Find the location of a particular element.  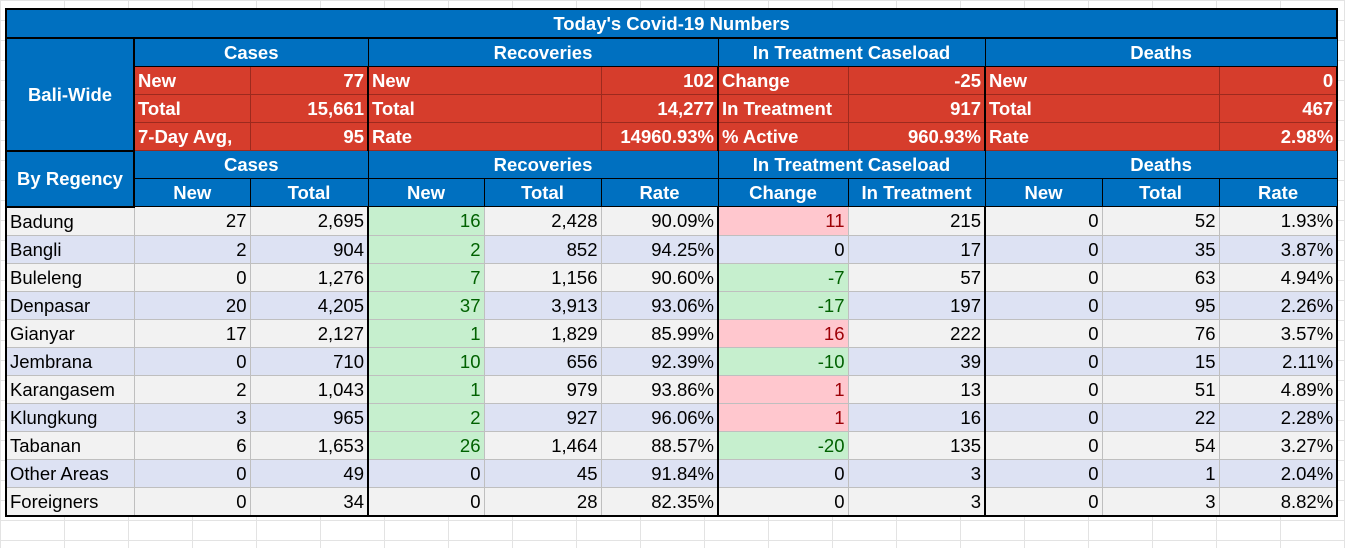

column-header-rec-new: New is located at coordinates (426, 192).